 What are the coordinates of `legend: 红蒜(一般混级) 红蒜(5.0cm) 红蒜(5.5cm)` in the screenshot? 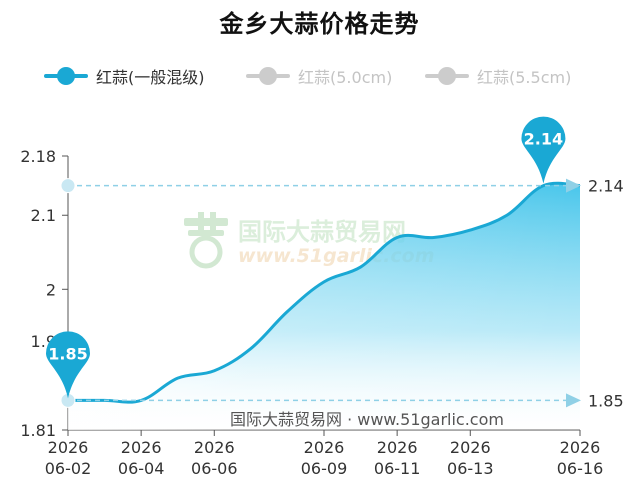 It's located at (319, 79).